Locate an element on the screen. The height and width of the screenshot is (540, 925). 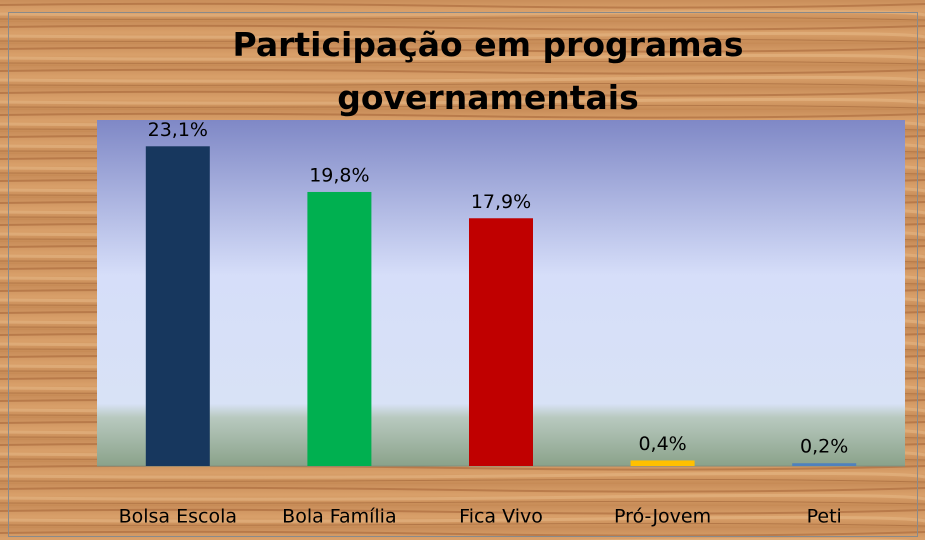
x-tick-label: Peti is located at coordinates (824, 517).